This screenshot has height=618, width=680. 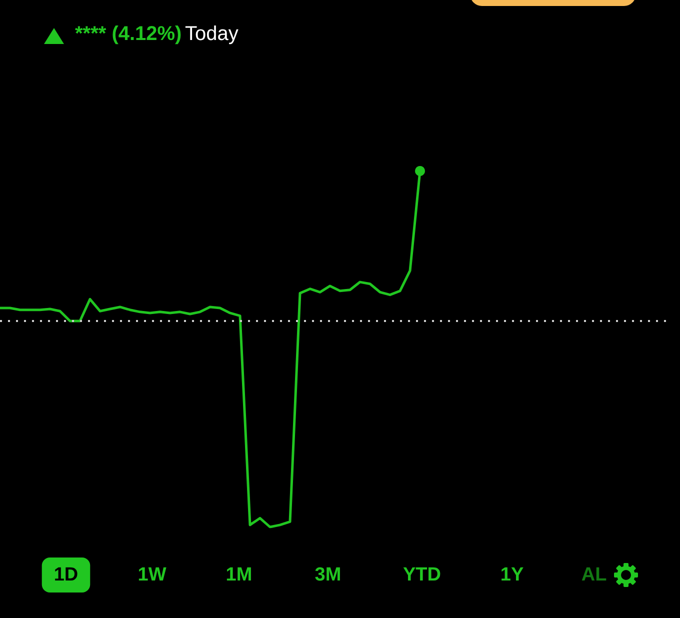 I want to click on text: 1Y, so click(x=512, y=575).